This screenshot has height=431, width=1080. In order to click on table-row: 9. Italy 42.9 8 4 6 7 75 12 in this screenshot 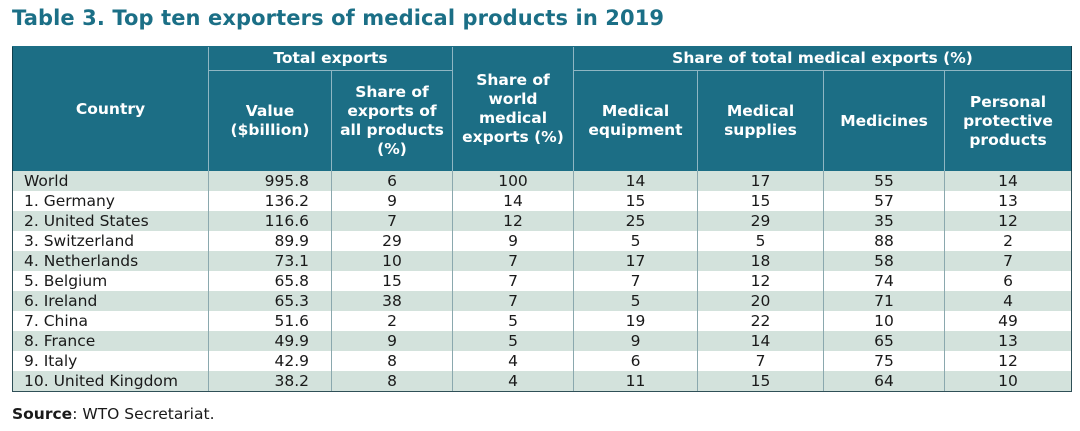, I will do `click(542, 361)`.